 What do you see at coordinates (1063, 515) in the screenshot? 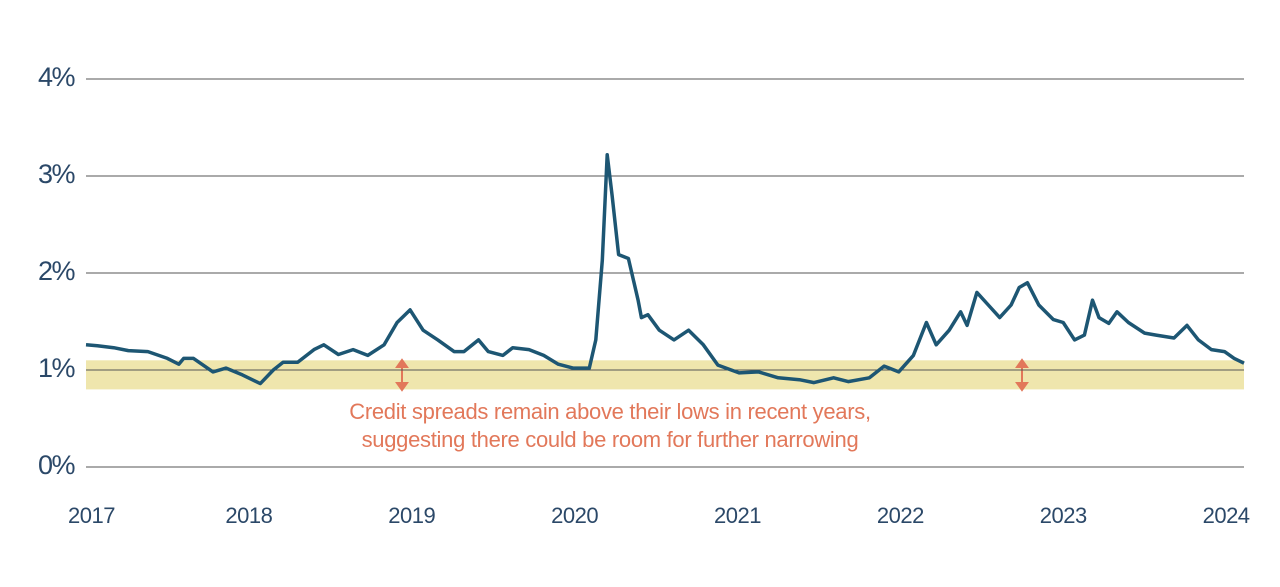
I see `x-tick-label: 2023` at bounding box center [1063, 515].